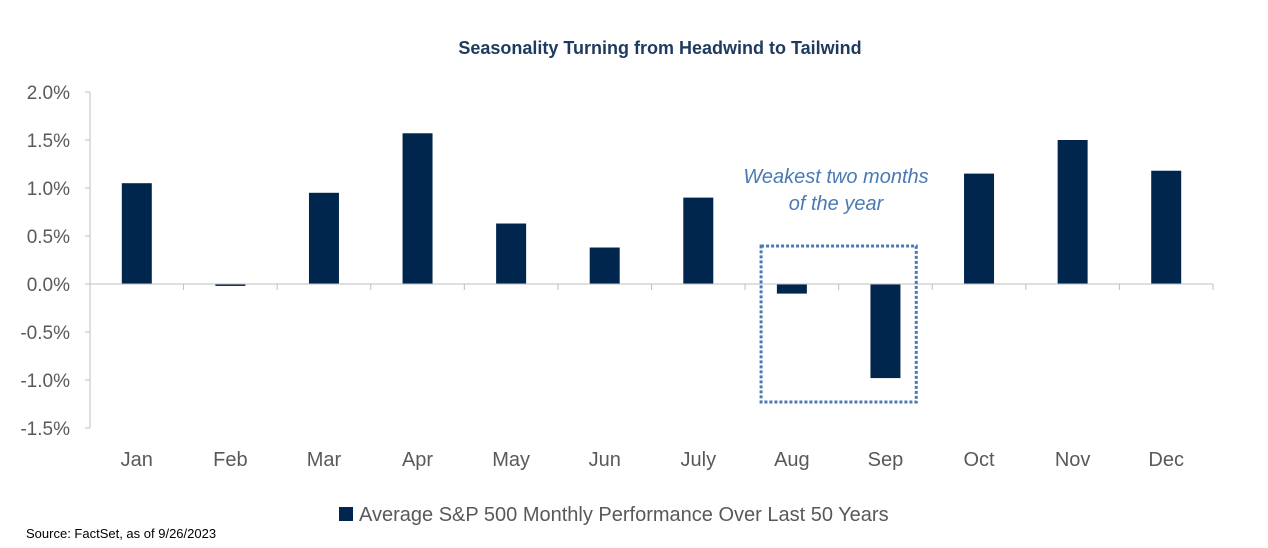  I want to click on x-tick-label: Jun, so click(605, 460).